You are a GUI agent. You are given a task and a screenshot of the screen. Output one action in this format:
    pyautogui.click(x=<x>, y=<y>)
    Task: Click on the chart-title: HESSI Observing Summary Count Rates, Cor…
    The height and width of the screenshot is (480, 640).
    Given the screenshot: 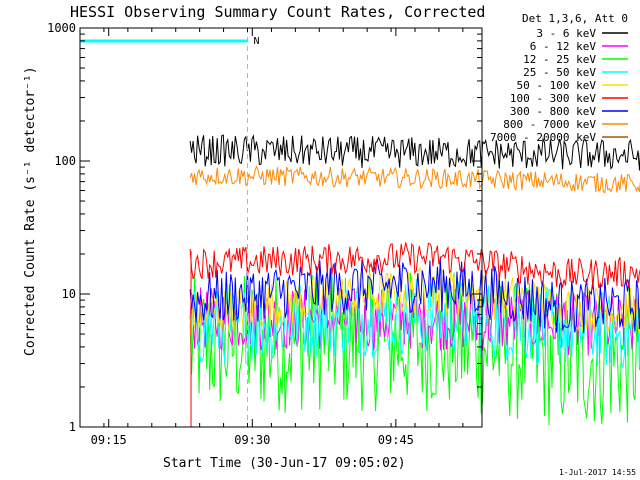 What is the action you would take?
    pyautogui.click(x=277, y=12)
    